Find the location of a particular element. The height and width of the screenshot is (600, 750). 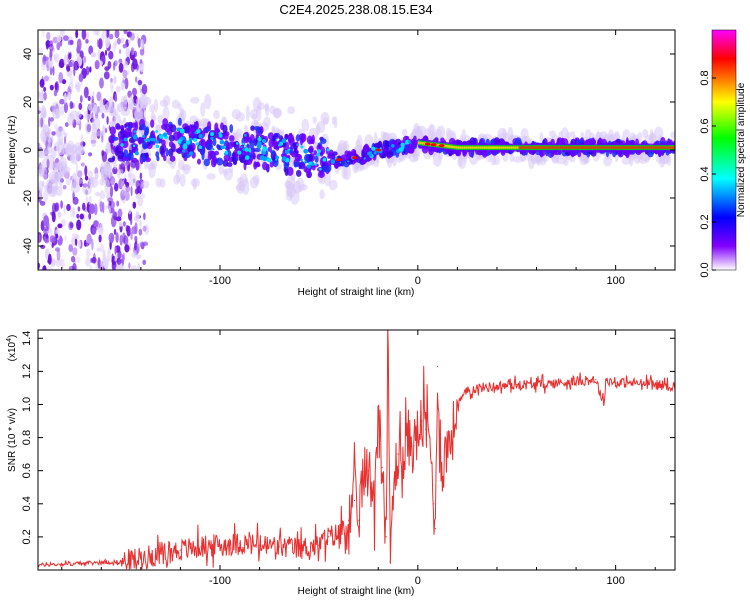

snr-xtick-label: 0 is located at coordinates (418, 581).